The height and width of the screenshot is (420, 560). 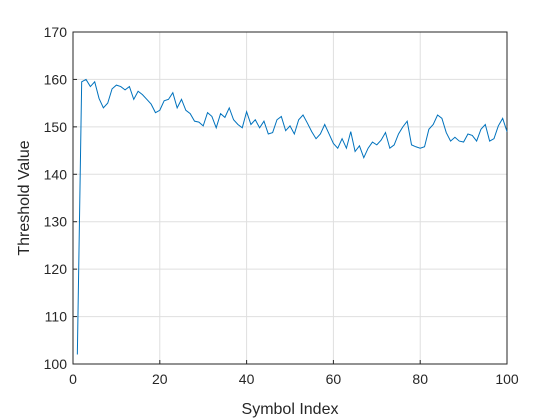 I want to click on y-axis-label: Threshold Value, so click(x=24, y=197).